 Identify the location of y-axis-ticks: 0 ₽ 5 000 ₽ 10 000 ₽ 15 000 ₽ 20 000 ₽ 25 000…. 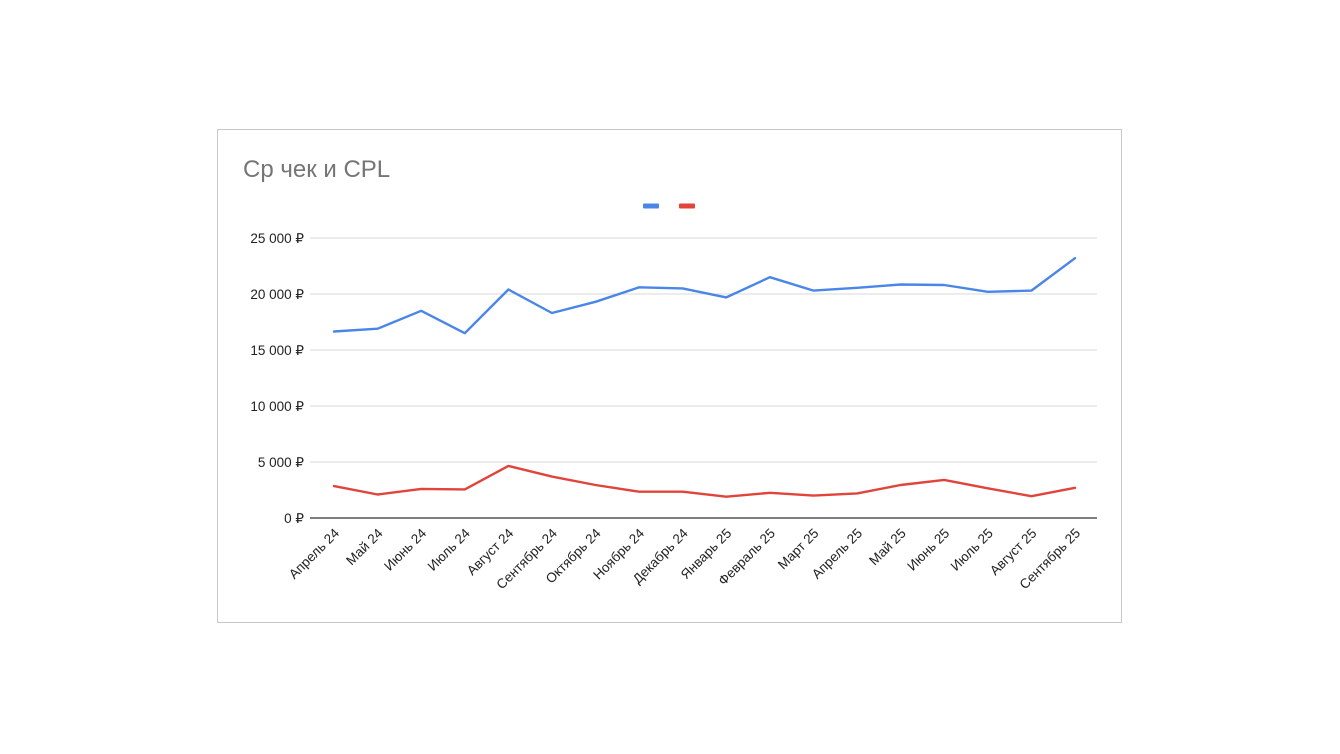
(277, 378).